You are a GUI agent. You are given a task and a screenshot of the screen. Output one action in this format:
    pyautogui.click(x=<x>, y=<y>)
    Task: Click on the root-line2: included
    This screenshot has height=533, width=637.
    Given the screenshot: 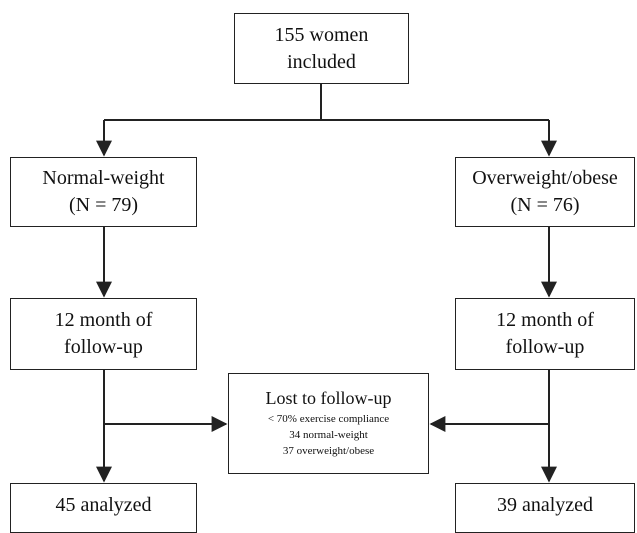 What is the action you would take?
    pyautogui.click(x=321, y=61)
    